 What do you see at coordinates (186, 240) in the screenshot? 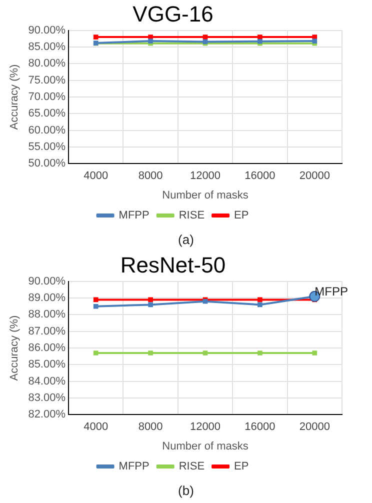
I see `text: (a)` at bounding box center [186, 240].